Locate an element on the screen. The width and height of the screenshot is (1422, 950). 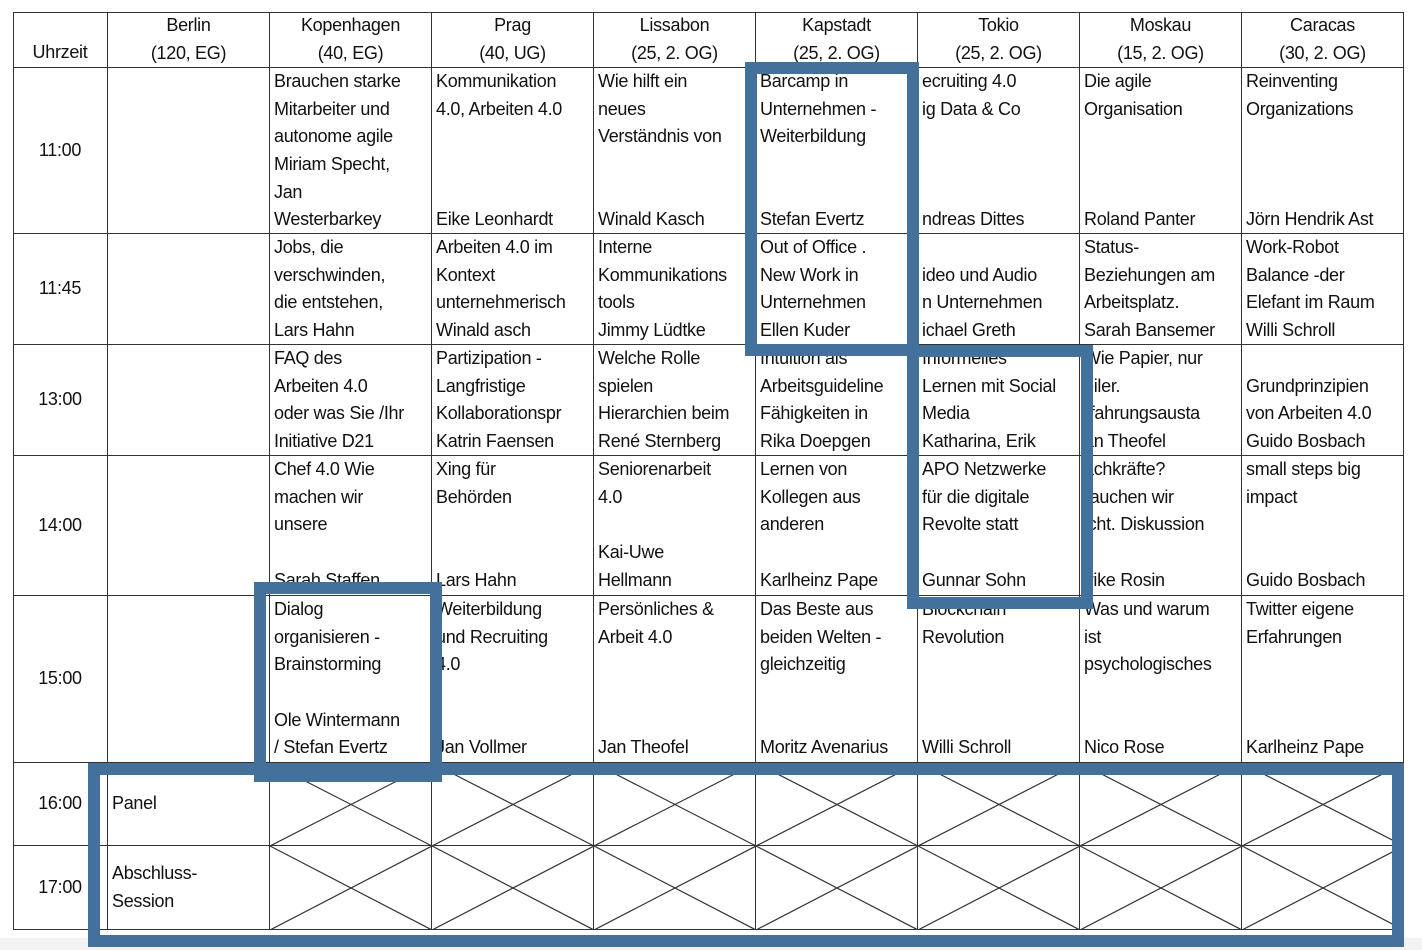
time-slot: 15:00 is located at coordinates (60, 679).